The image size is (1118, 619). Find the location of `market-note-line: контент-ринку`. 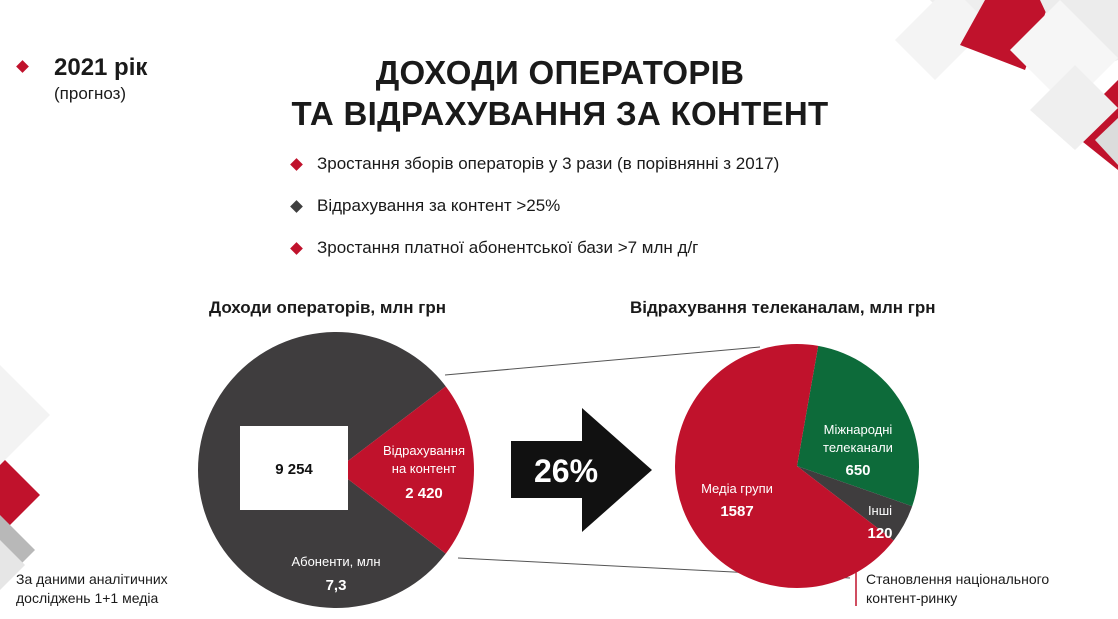

market-note-line: контент-ринку is located at coordinates (912, 598).